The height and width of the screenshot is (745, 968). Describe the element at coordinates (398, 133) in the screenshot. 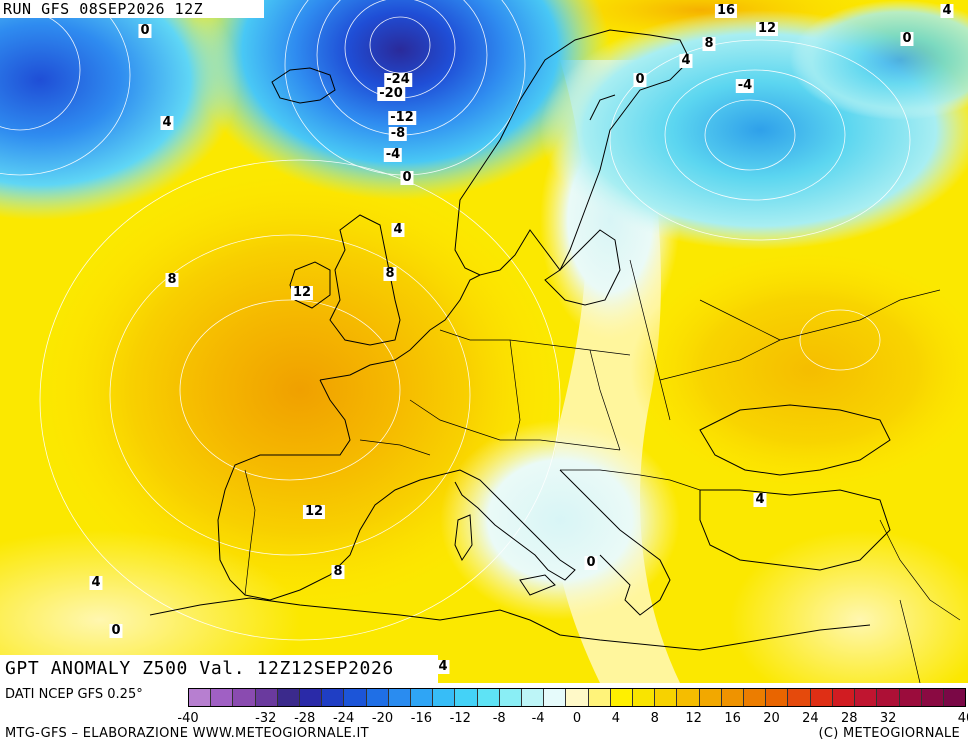

I see `contour-label: -8` at that location.